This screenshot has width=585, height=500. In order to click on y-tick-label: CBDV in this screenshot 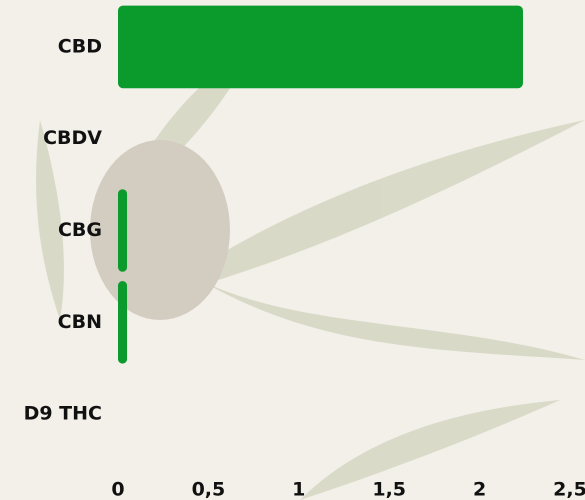, I will do `click(72, 138)`.